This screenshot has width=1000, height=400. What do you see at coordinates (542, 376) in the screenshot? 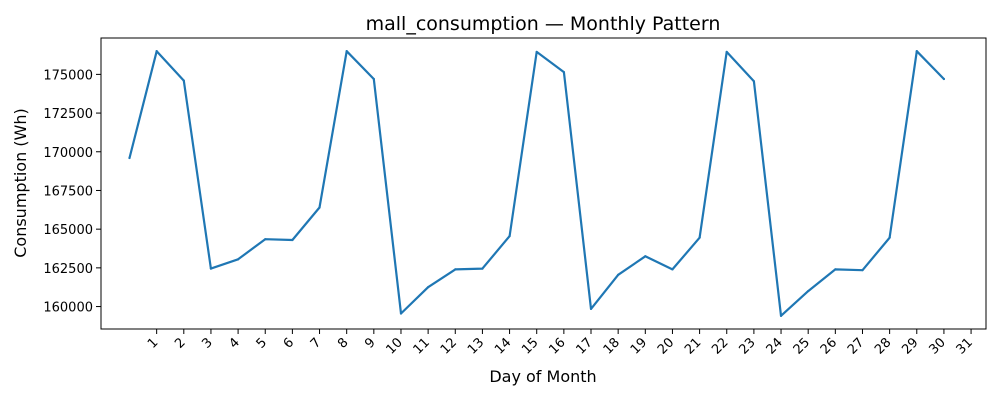
I see `x-axis-label: Day of Month` at bounding box center [542, 376].